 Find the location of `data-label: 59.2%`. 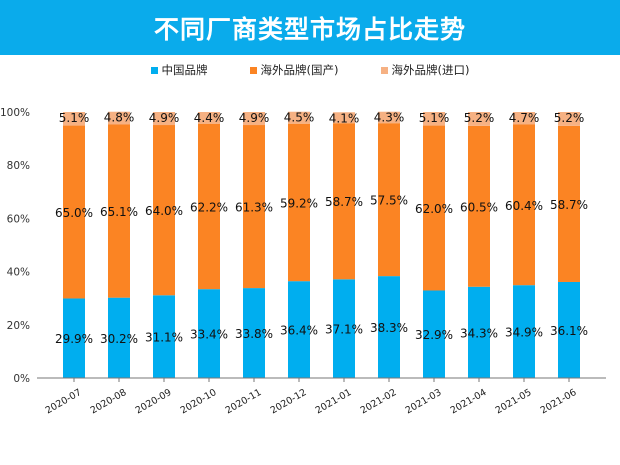

data-label: 59.2% is located at coordinates (299, 203).